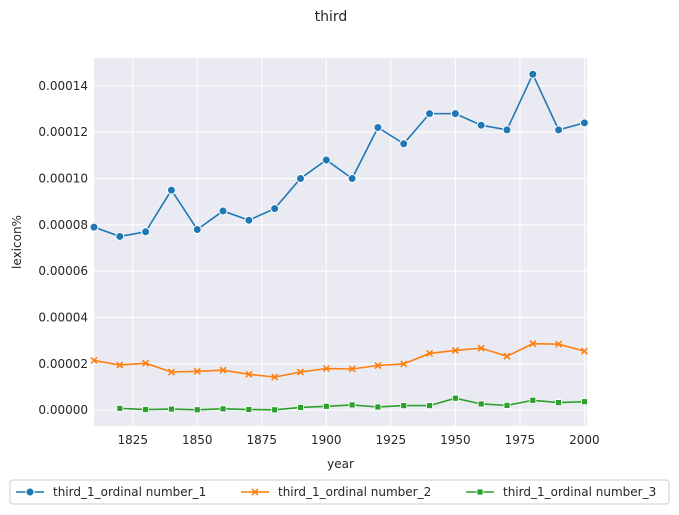 Image resolution: width=679 pixels, height=515 pixels. What do you see at coordinates (358, 440) in the screenshot?
I see `x-axis-ticks: 1825 1850 1875 1900 1925 1950 1975 2000` at bounding box center [358, 440].